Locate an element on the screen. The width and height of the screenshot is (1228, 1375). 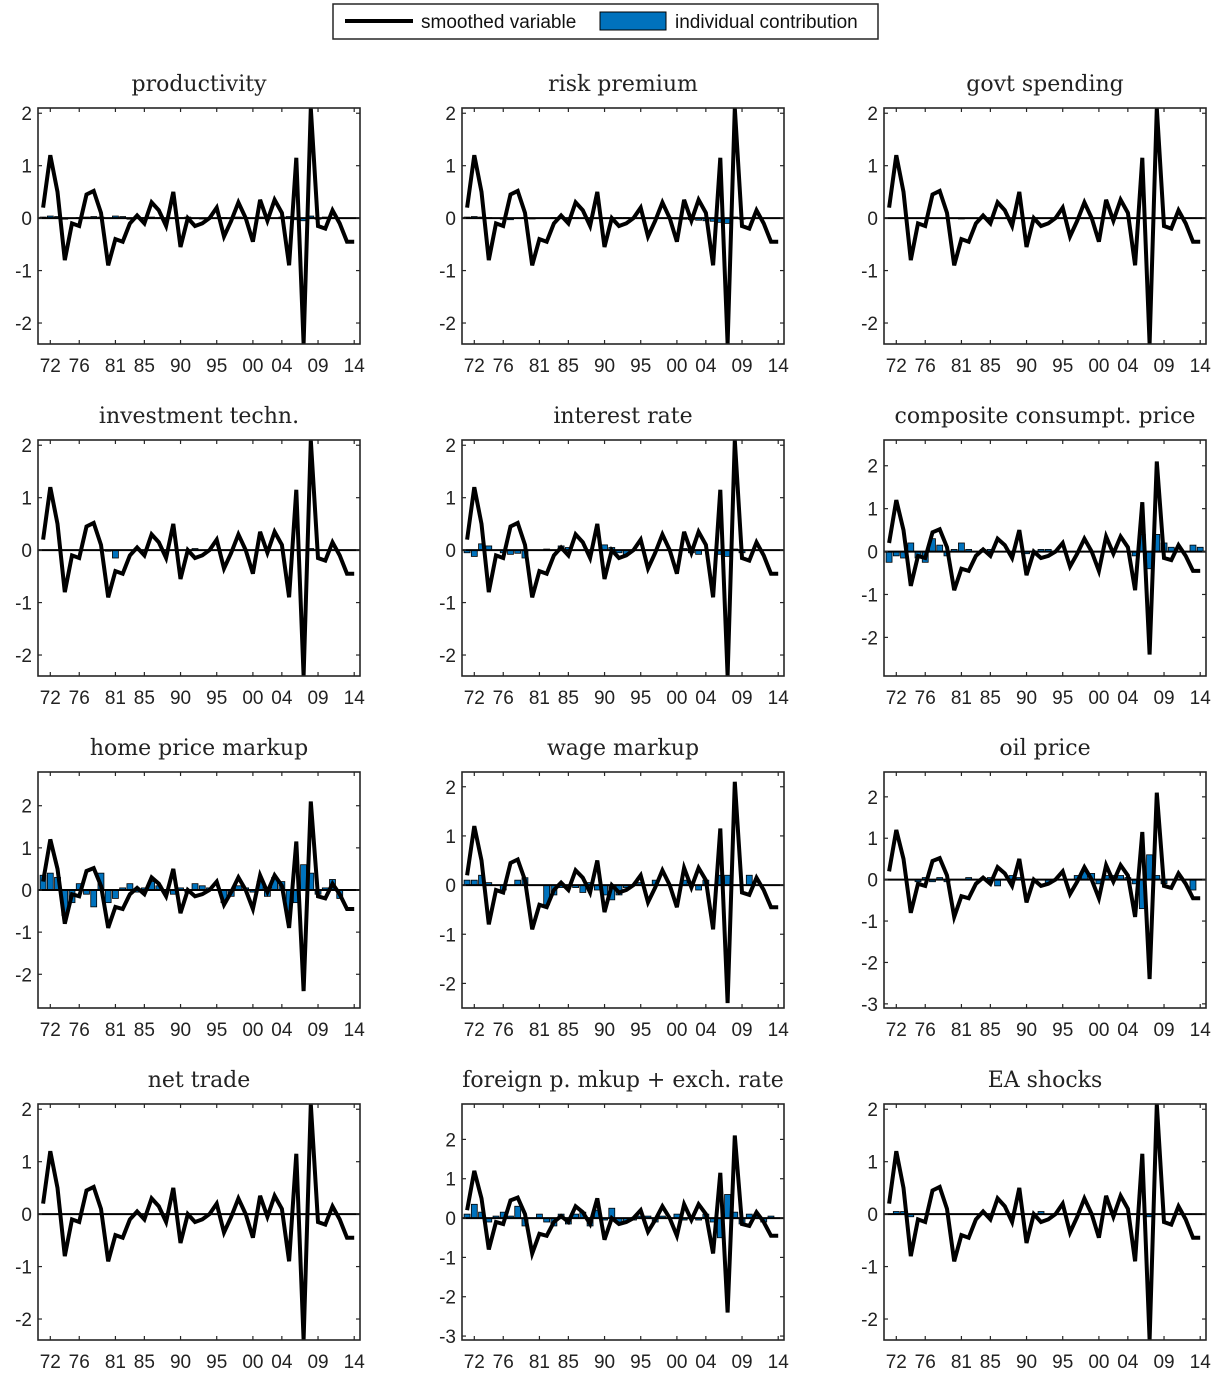
legend-smoothed-label: smoothed variable is located at coordinates (498, 22).